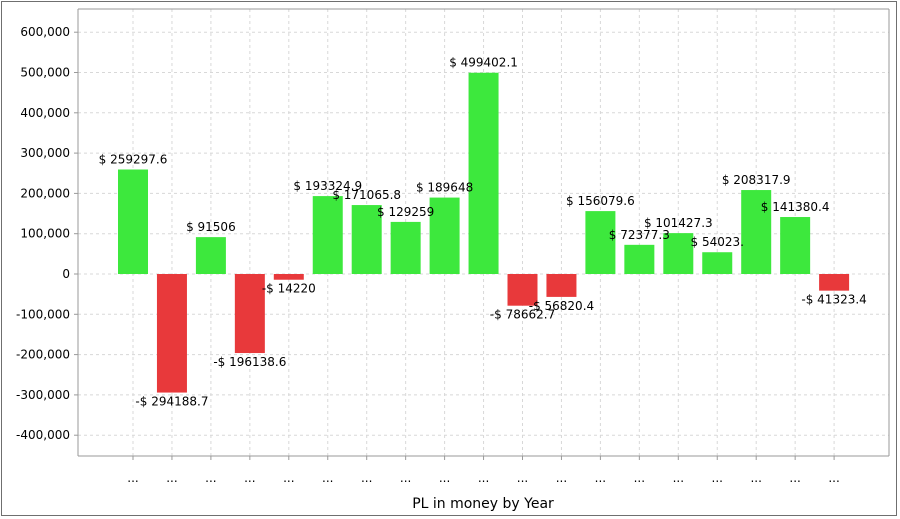 This screenshot has width=900, height=519. Describe the element at coordinates (45, 73) in the screenshot. I see `y-tick-label: 500,000` at that location.